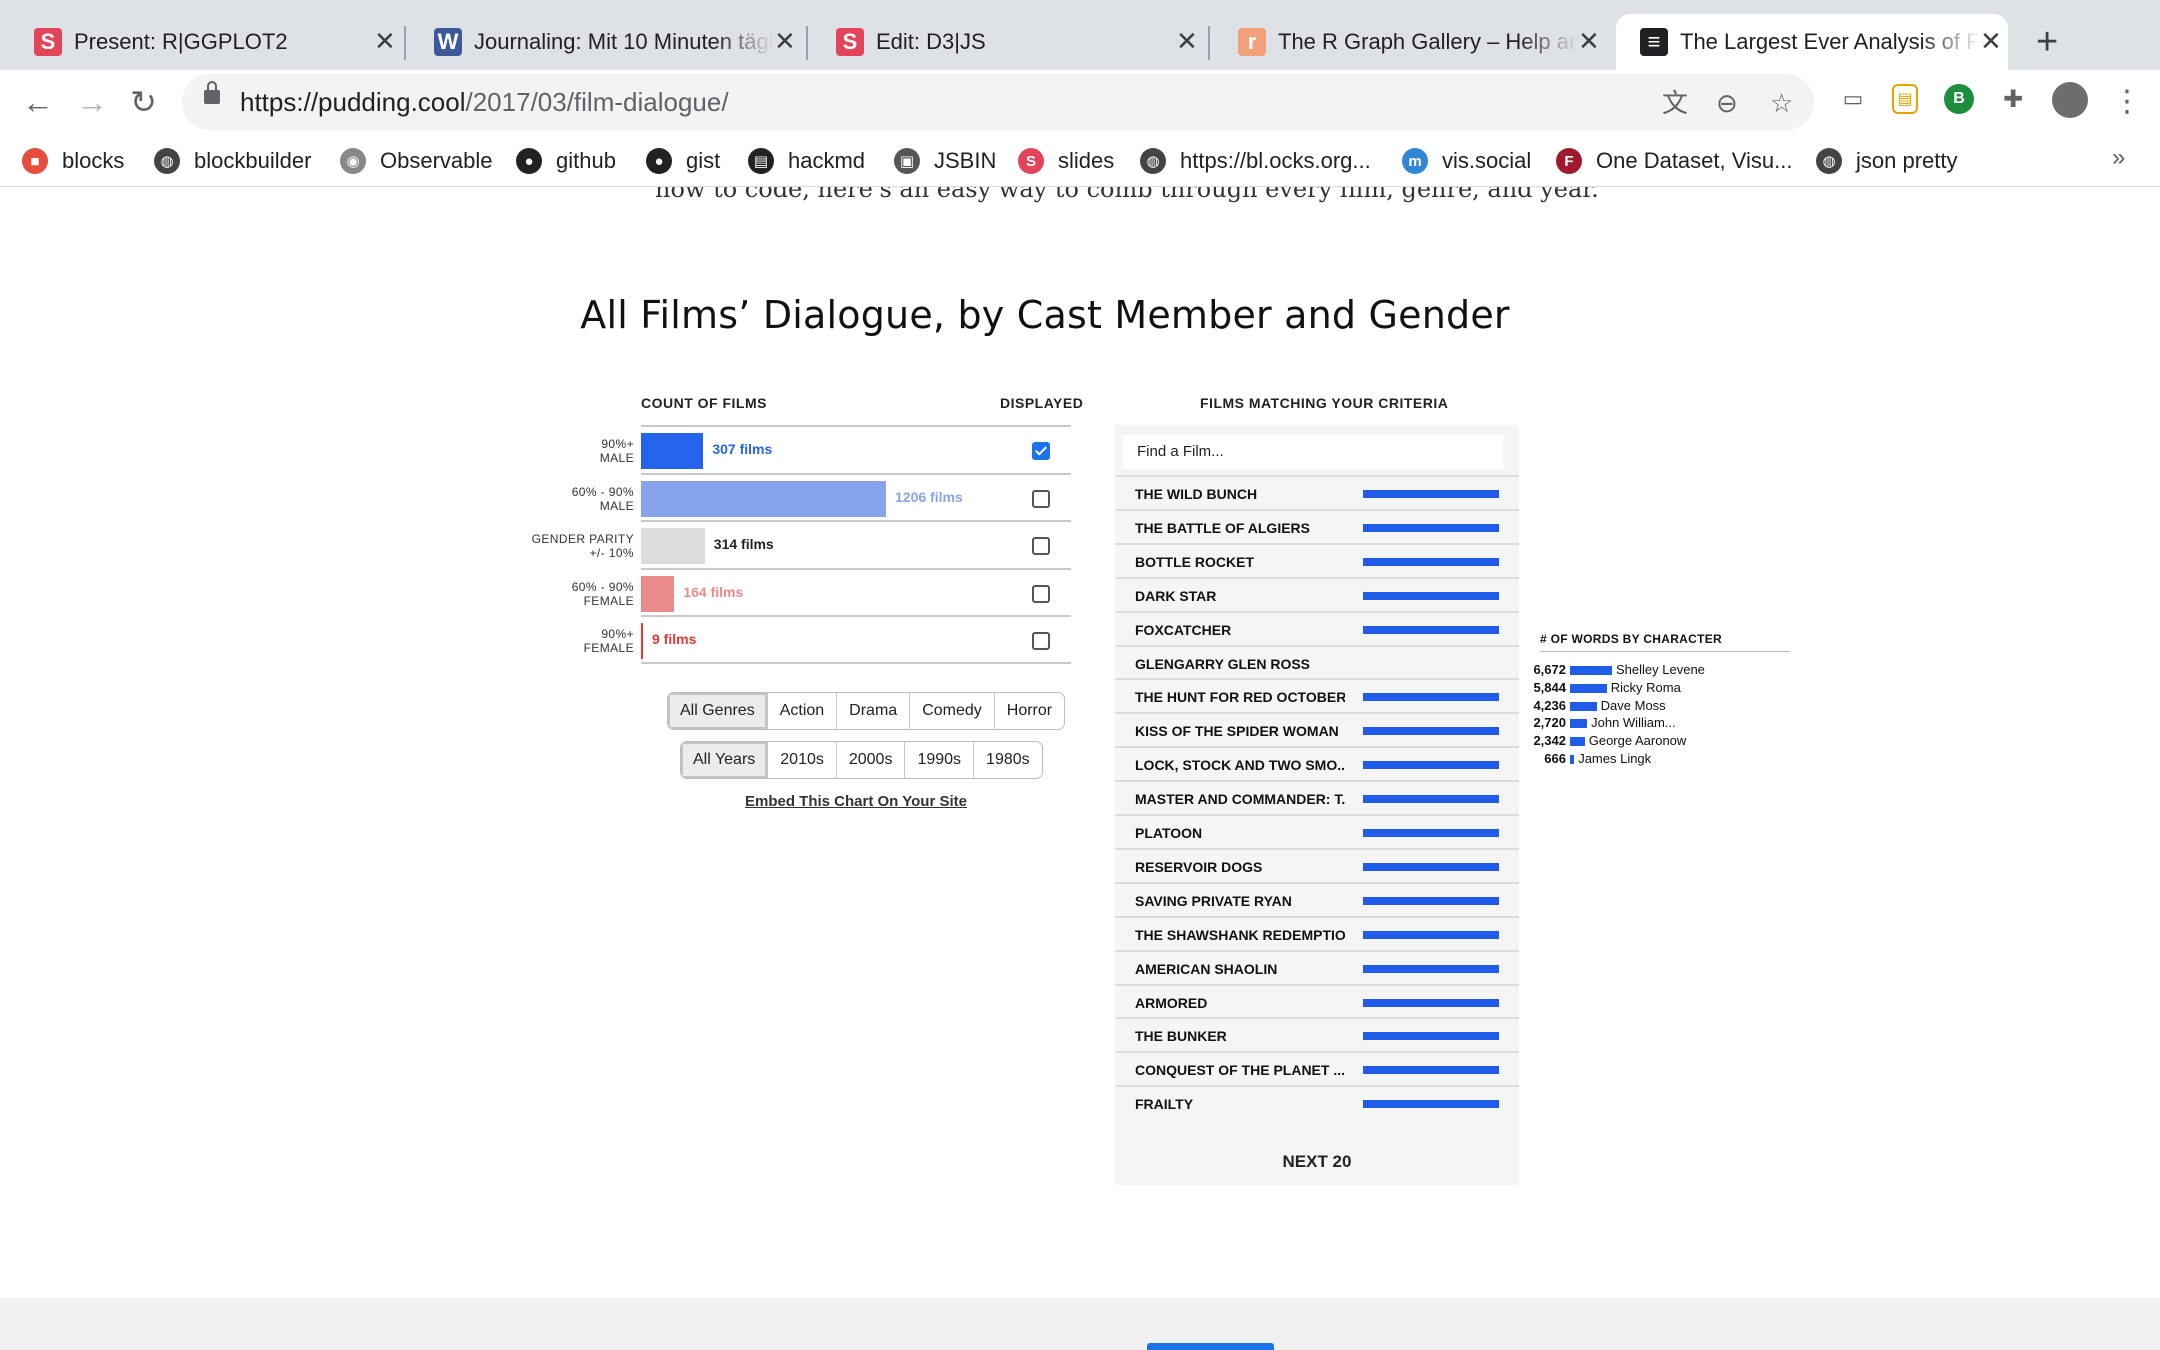 The image size is (2160, 1350). I want to click on cast-icon: ▭, so click(1853, 99).